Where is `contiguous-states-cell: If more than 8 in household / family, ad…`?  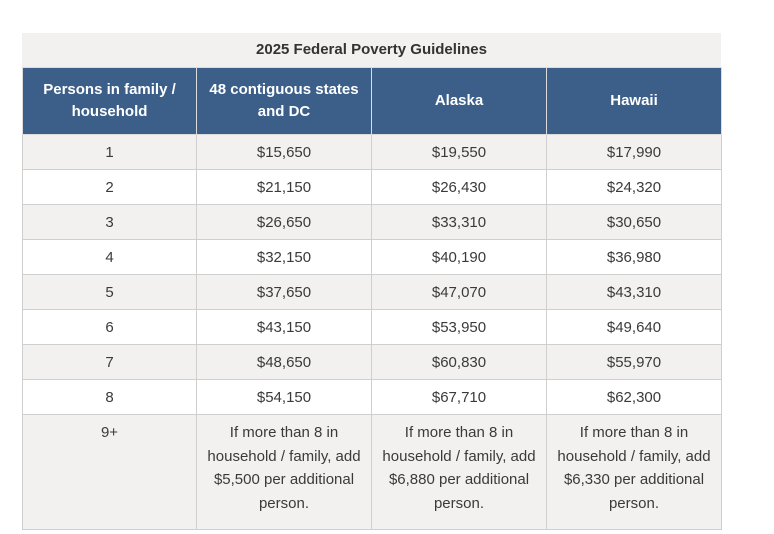 contiguous-states-cell: If more than 8 in household / family, ad… is located at coordinates (284, 472).